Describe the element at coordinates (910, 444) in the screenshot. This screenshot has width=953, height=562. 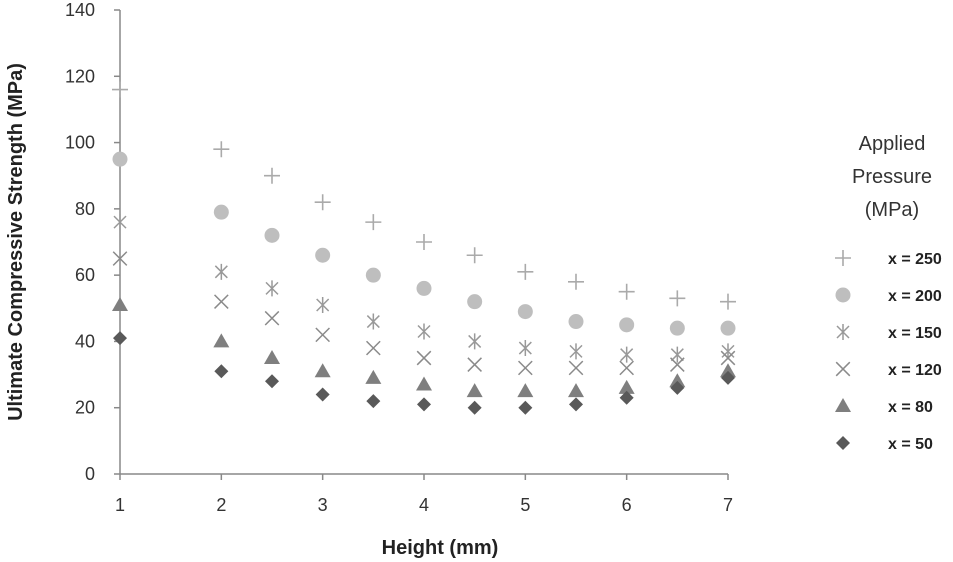
I see `legend-label: x = 50` at that location.